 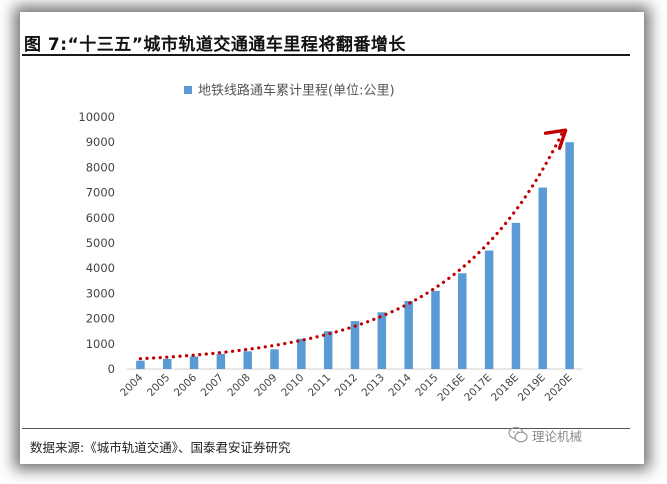 I want to click on x-tick-label: 2017E, so click(x=478, y=388).